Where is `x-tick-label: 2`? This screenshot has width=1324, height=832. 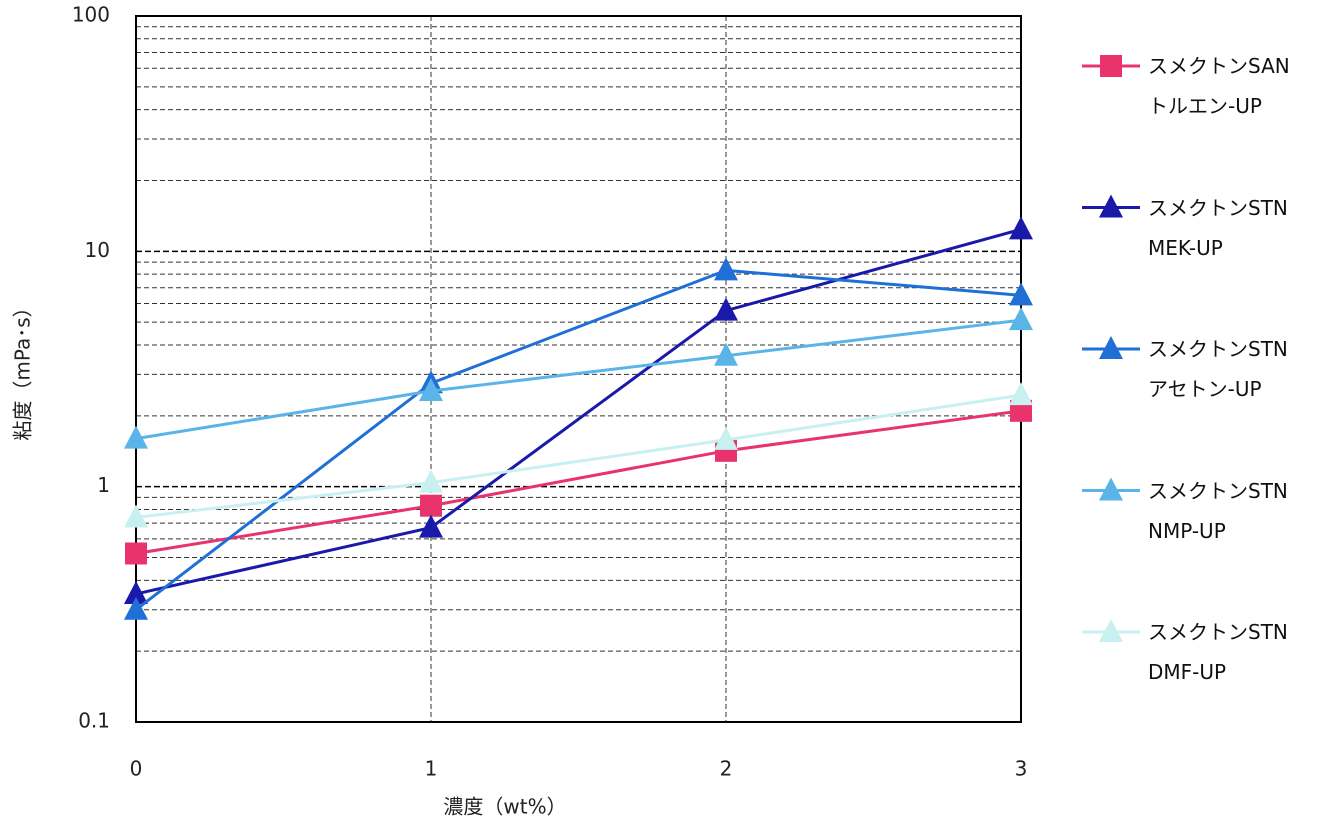 x-tick-label: 2 is located at coordinates (726, 769).